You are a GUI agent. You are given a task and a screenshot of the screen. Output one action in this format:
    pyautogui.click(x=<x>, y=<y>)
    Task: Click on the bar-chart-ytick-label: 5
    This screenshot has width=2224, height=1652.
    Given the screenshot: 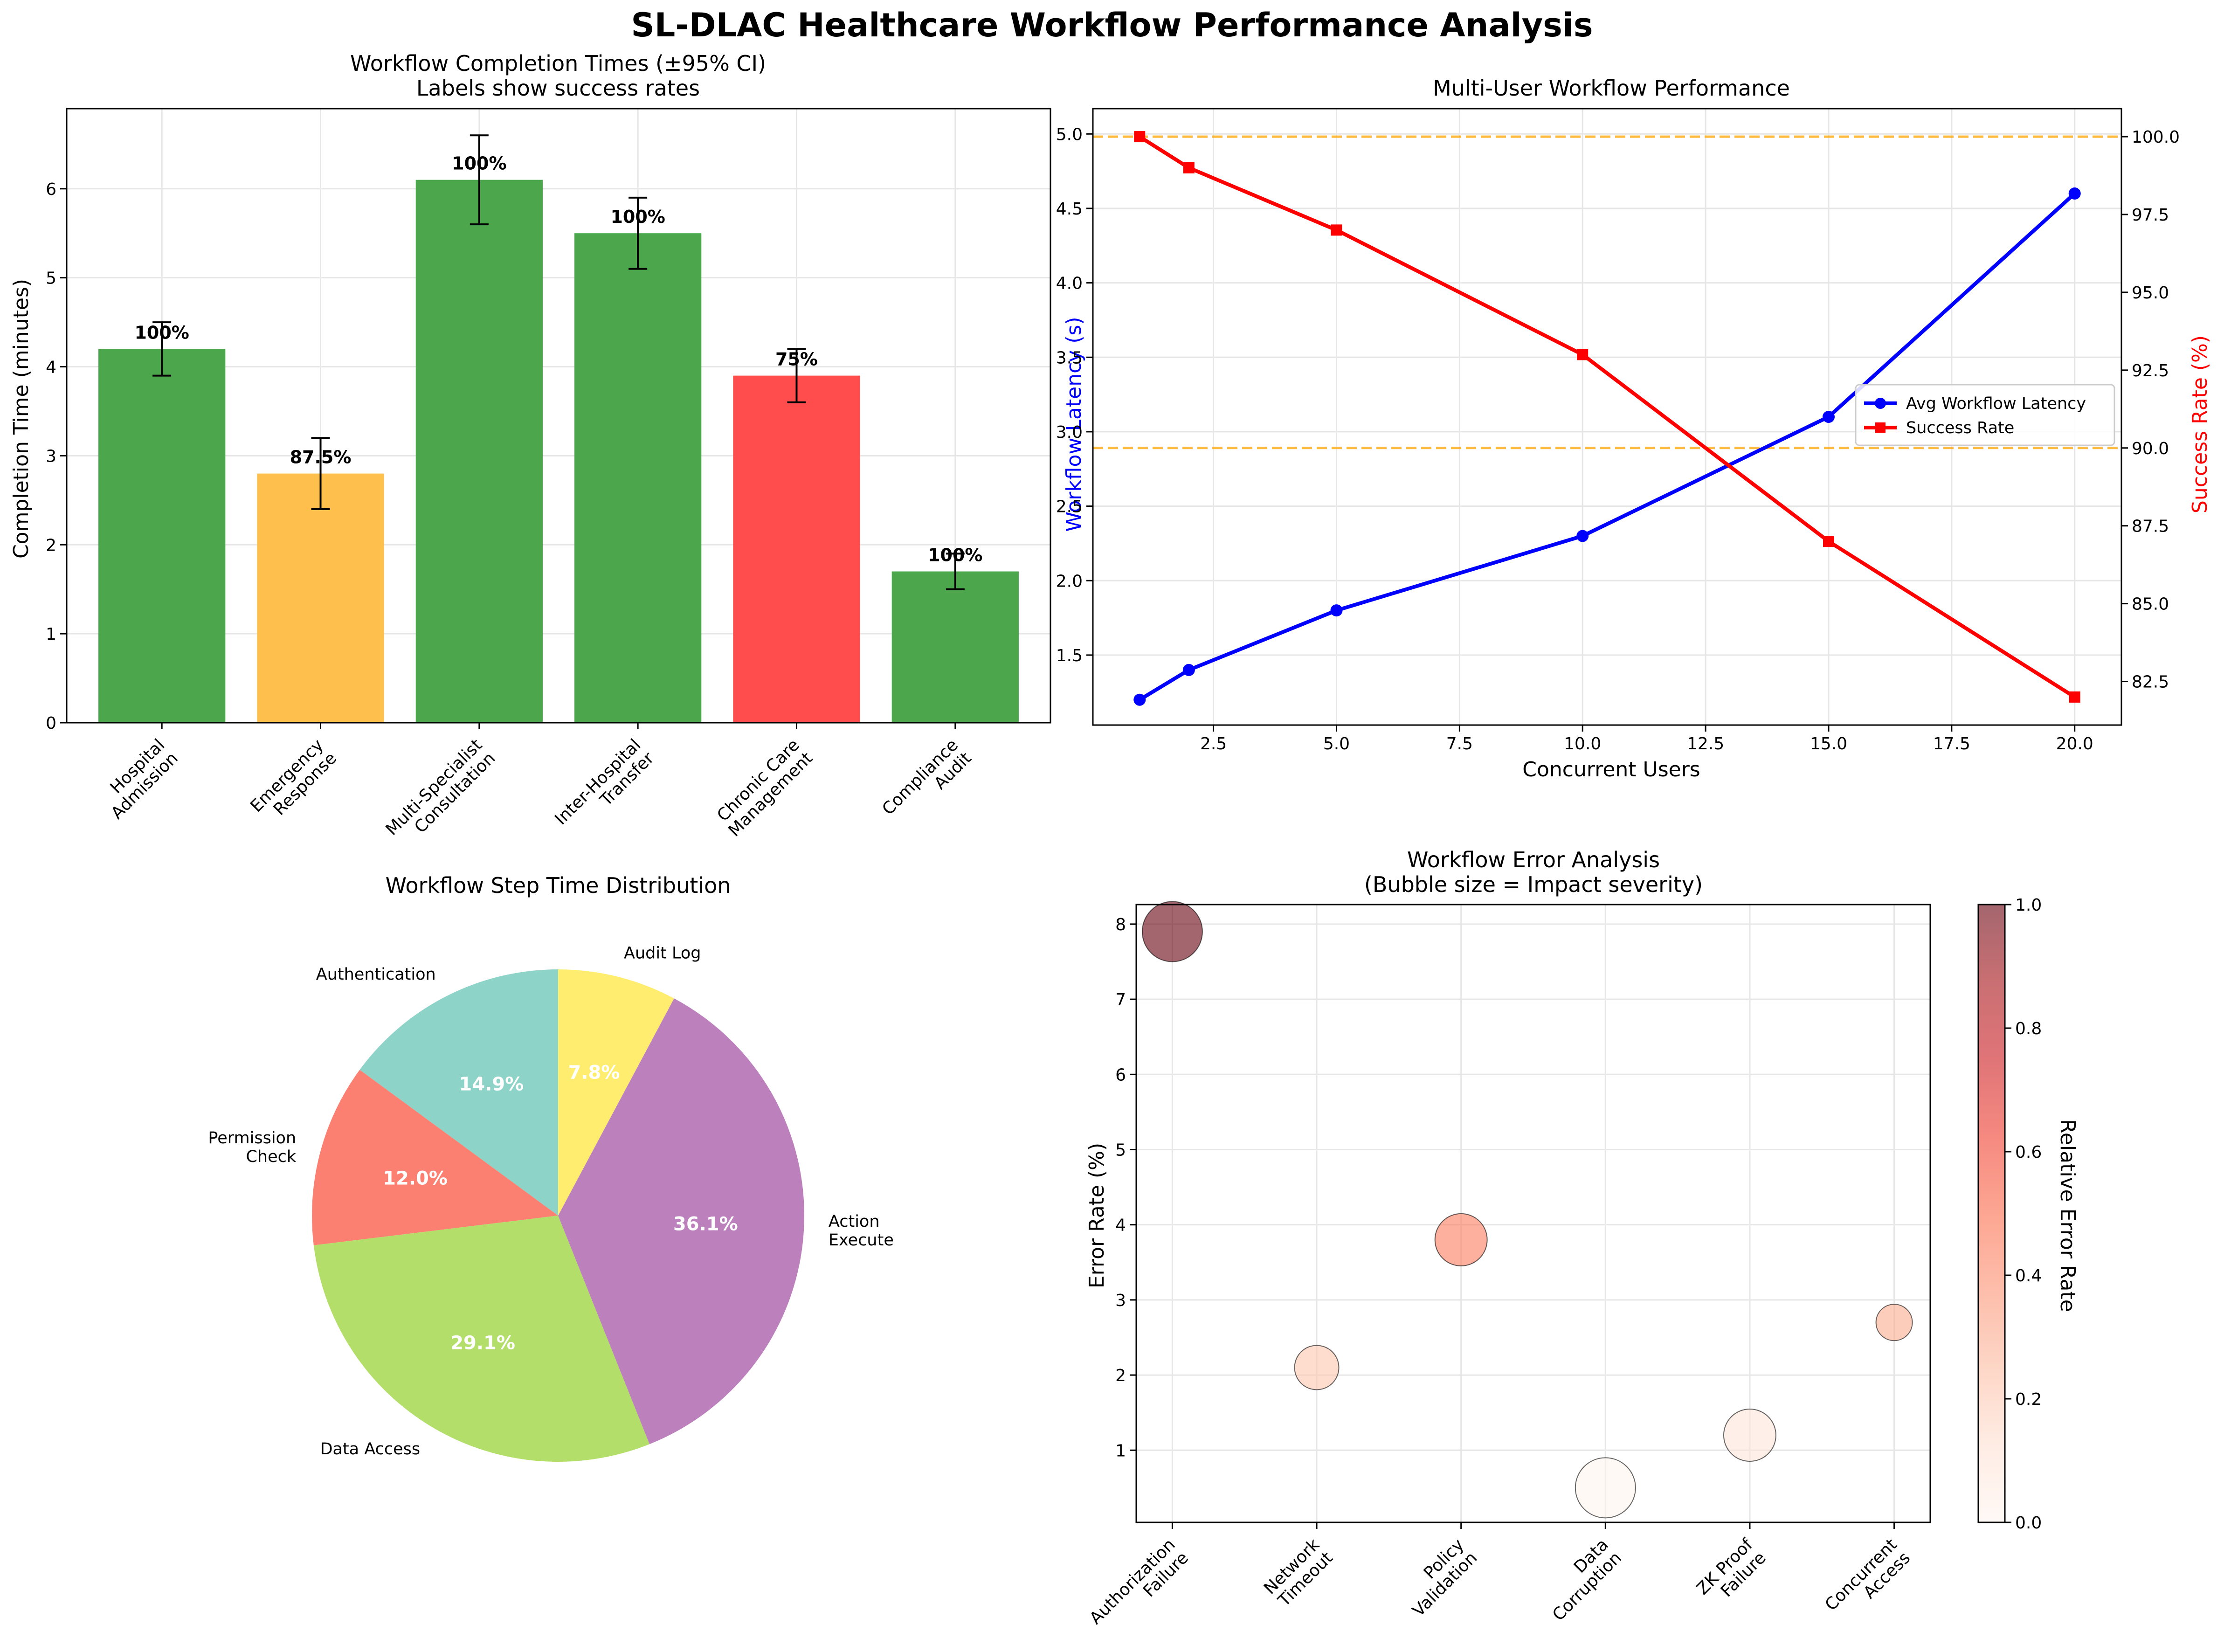 What is the action you would take?
    pyautogui.click(x=51, y=278)
    